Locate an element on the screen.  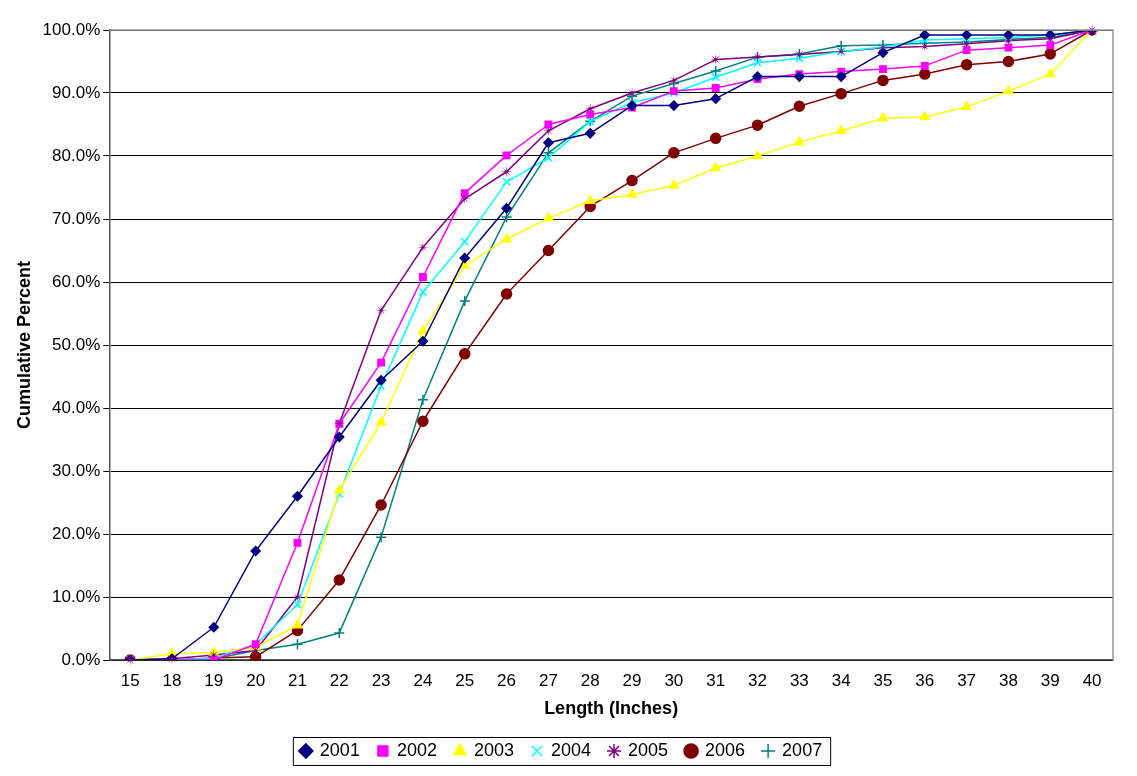
legend-label: 2001 is located at coordinates (339, 749).